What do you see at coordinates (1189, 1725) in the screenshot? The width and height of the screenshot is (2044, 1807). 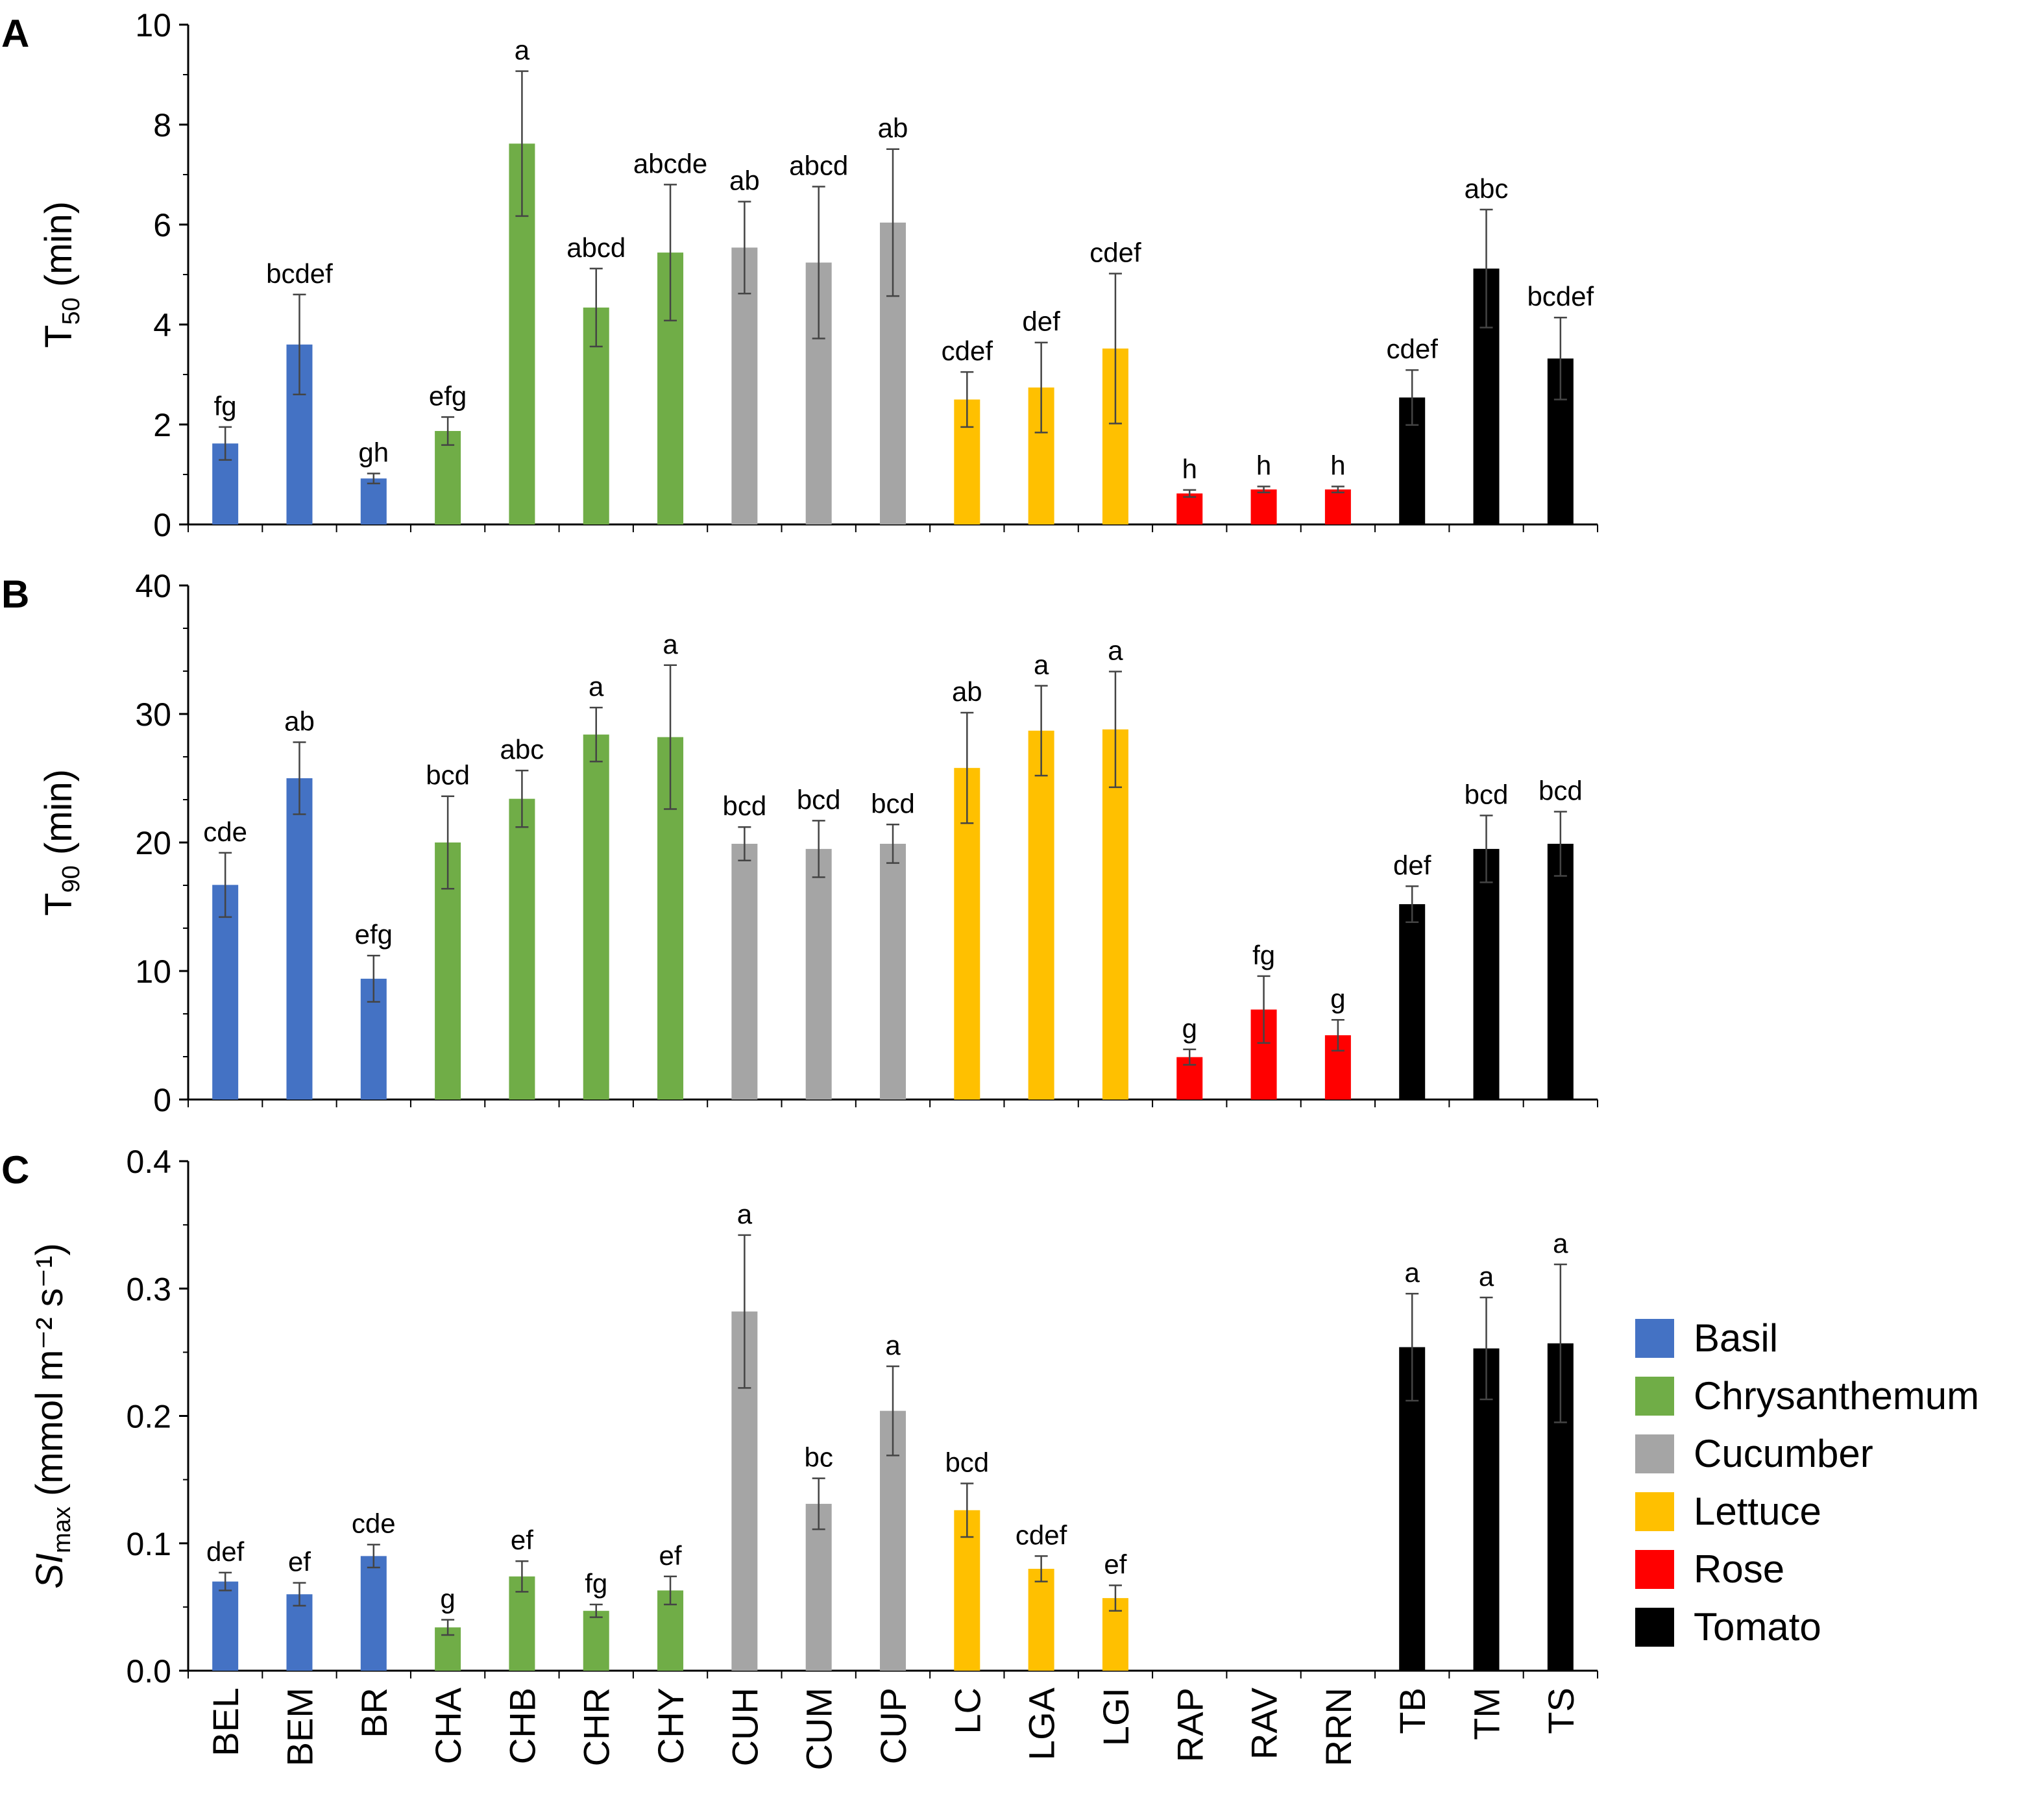 I see `category-label: RAP` at bounding box center [1189, 1725].